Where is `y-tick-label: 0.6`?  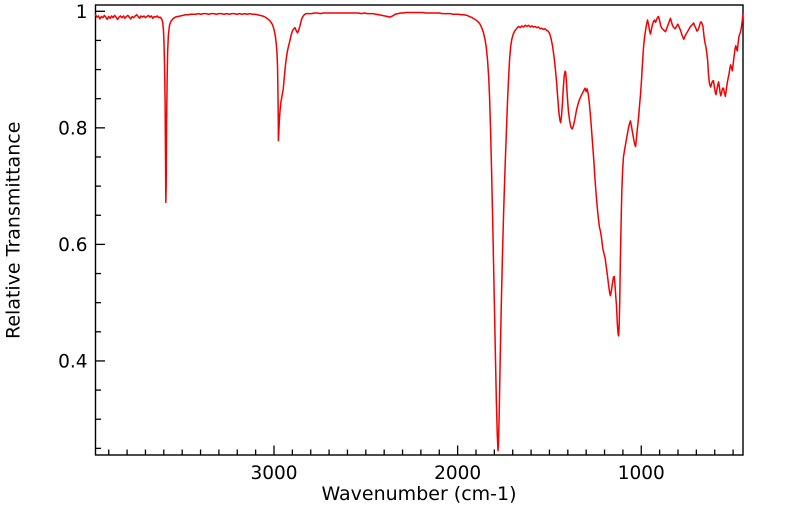
y-tick-label: 0.6 is located at coordinates (72, 245).